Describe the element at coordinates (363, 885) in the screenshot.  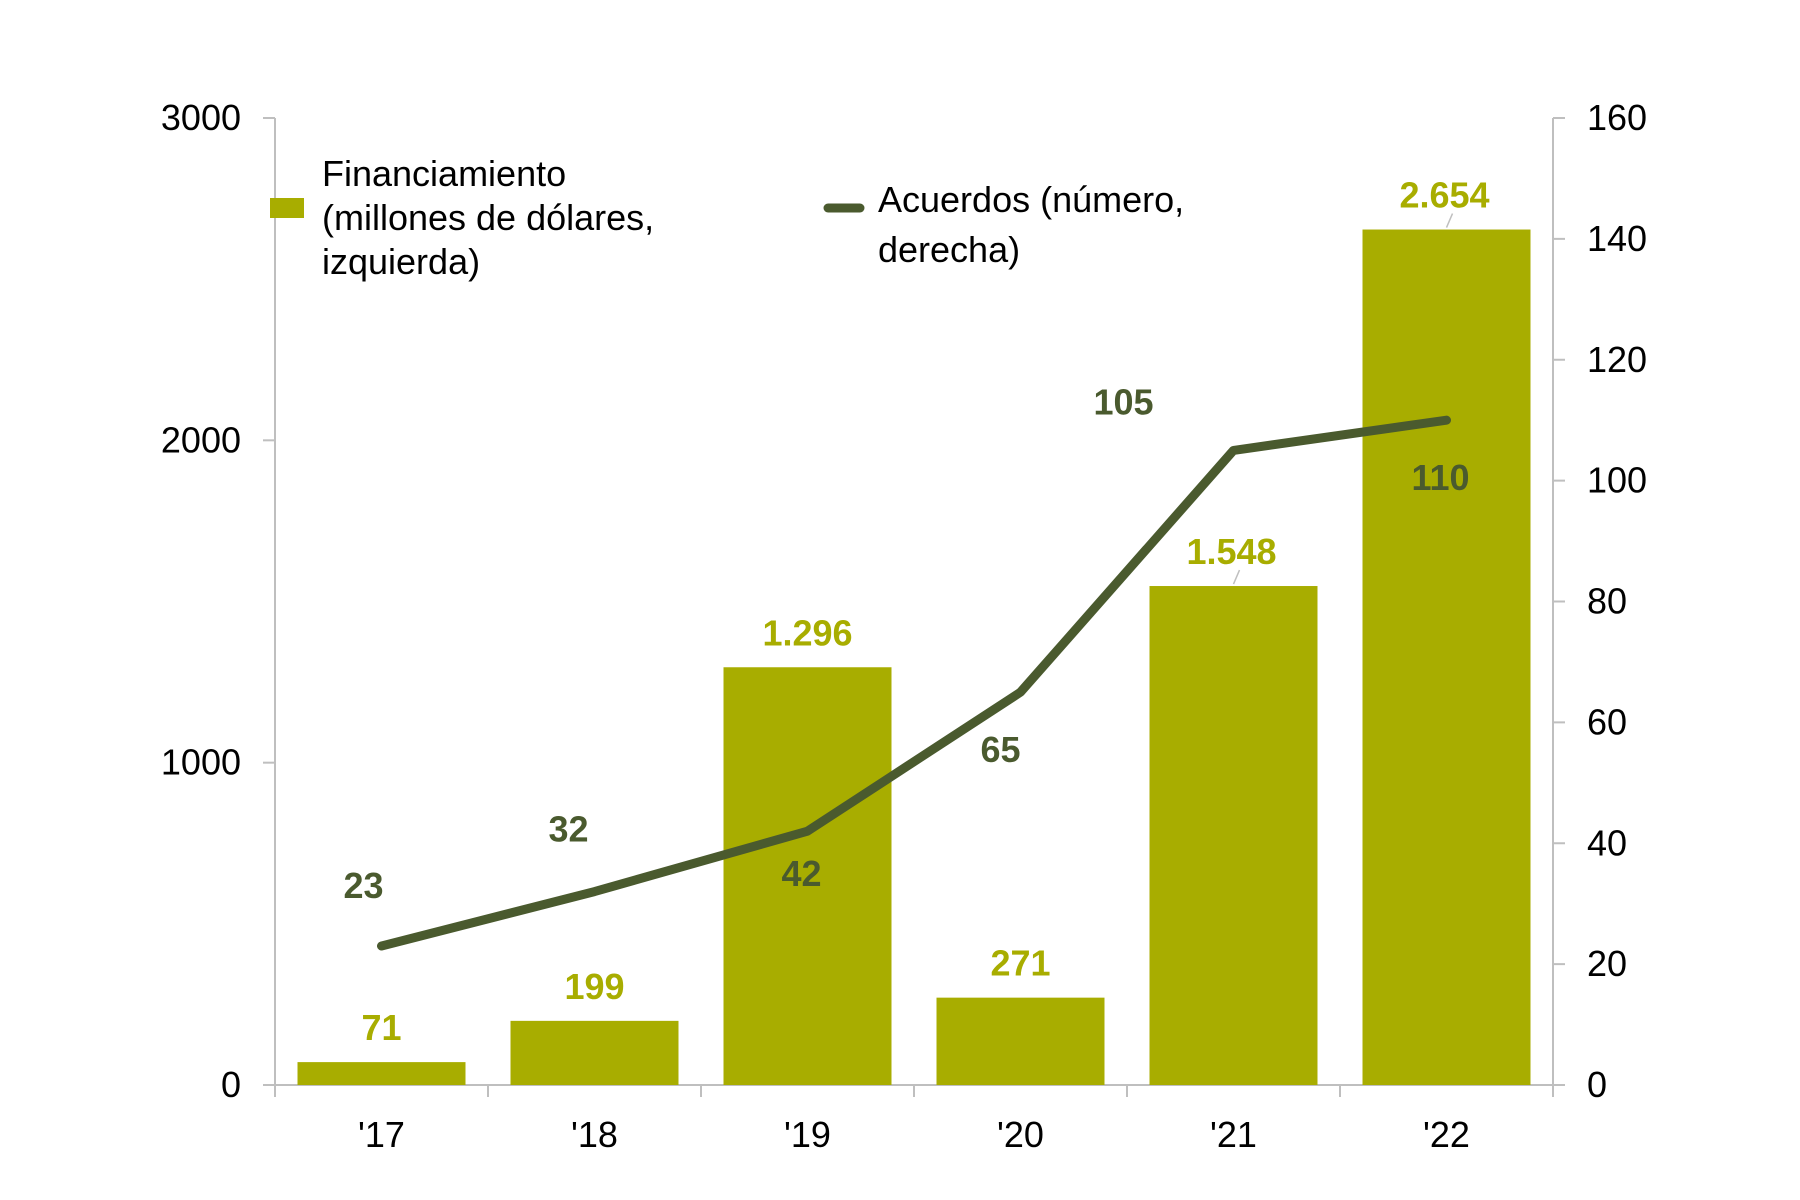
I see `line-value-label: 23` at that location.